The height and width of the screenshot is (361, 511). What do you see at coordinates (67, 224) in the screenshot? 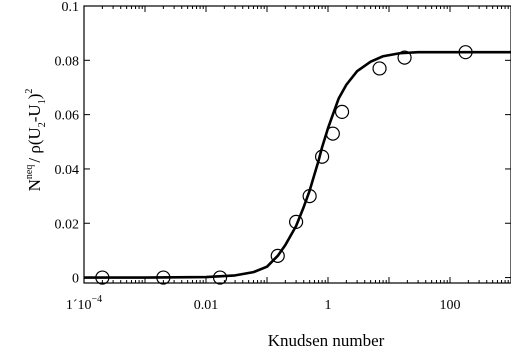
I see `y-tick-label: 0.02` at bounding box center [67, 224].